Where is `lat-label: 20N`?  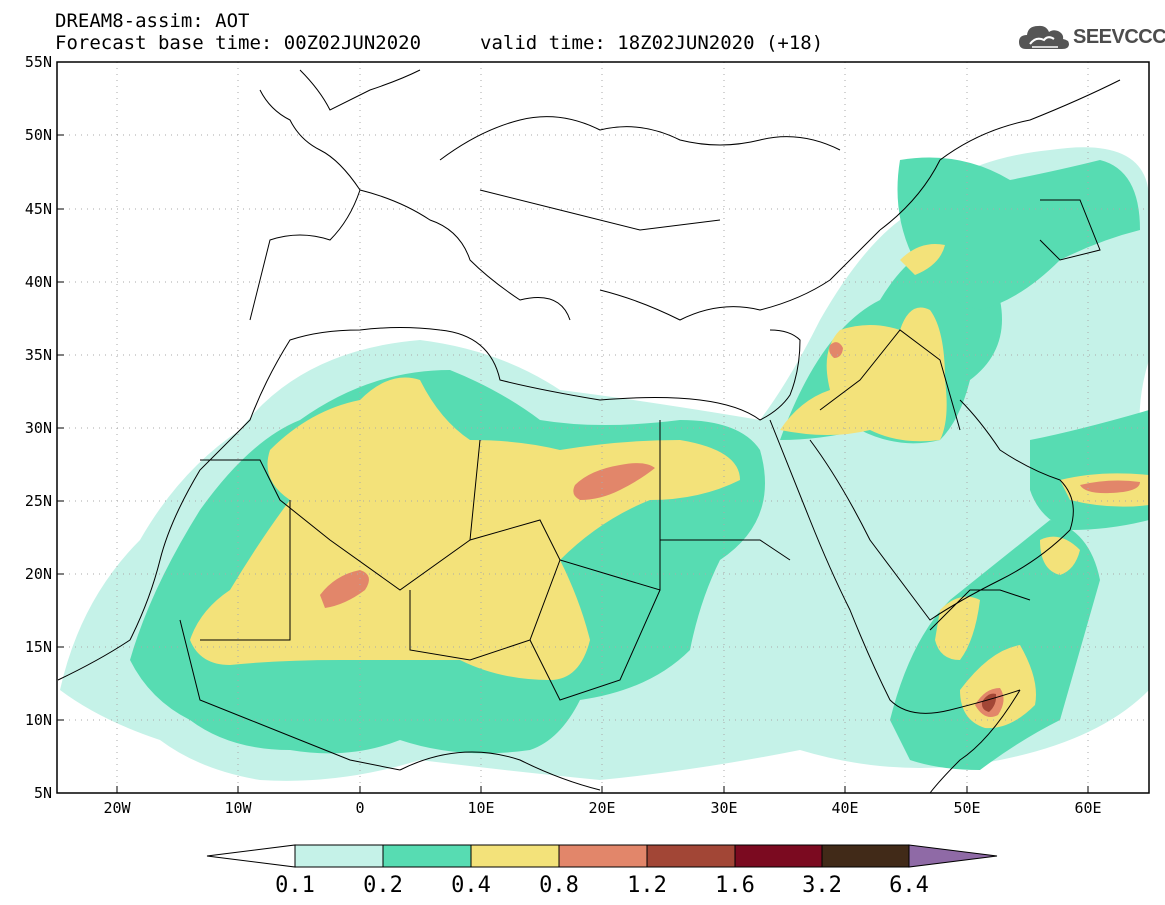 lat-label: 20N is located at coordinates (38, 574).